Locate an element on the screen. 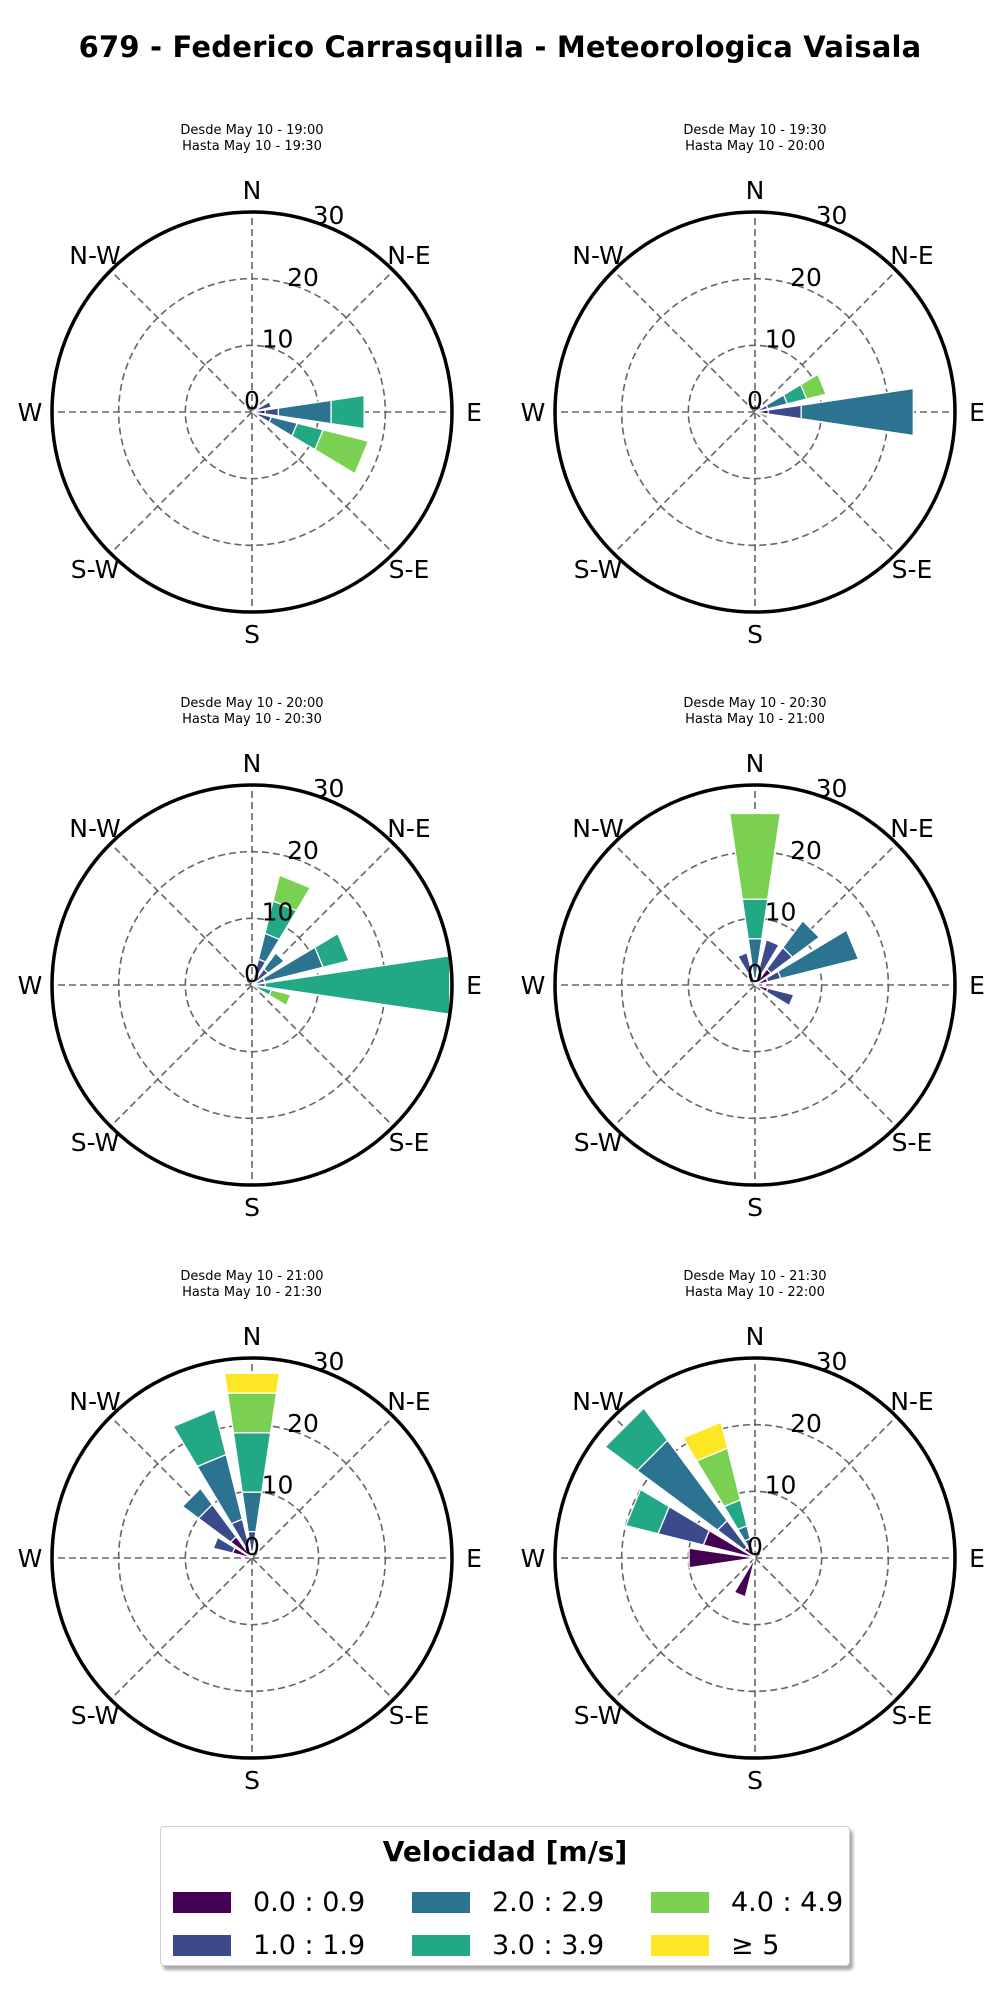 The image size is (1000, 2000). legend-item: 4.0 : 4.9 is located at coordinates (747, 1902).